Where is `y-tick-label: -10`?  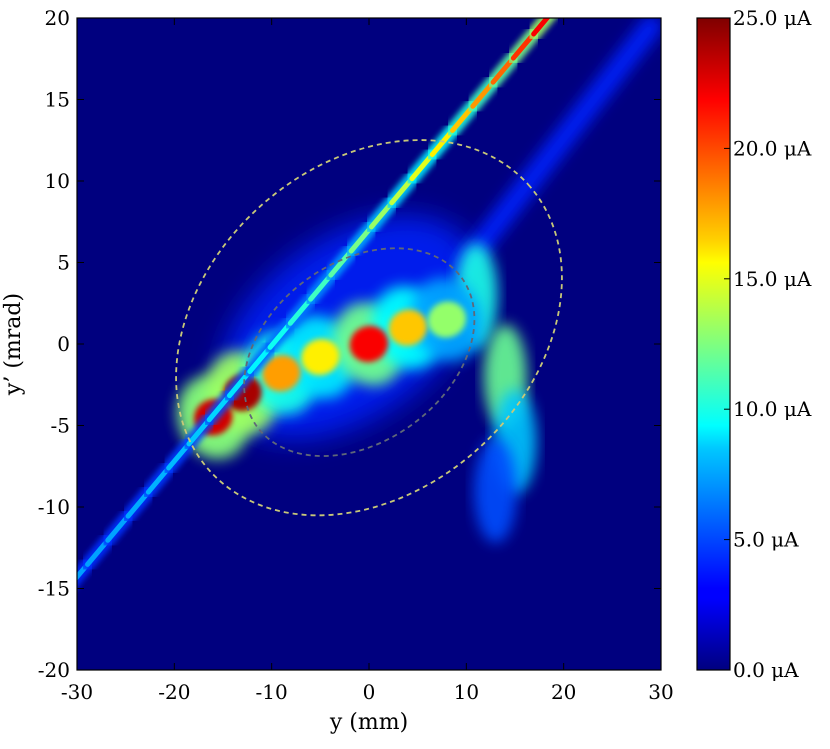 y-tick-label: -10 is located at coordinates (54, 507).